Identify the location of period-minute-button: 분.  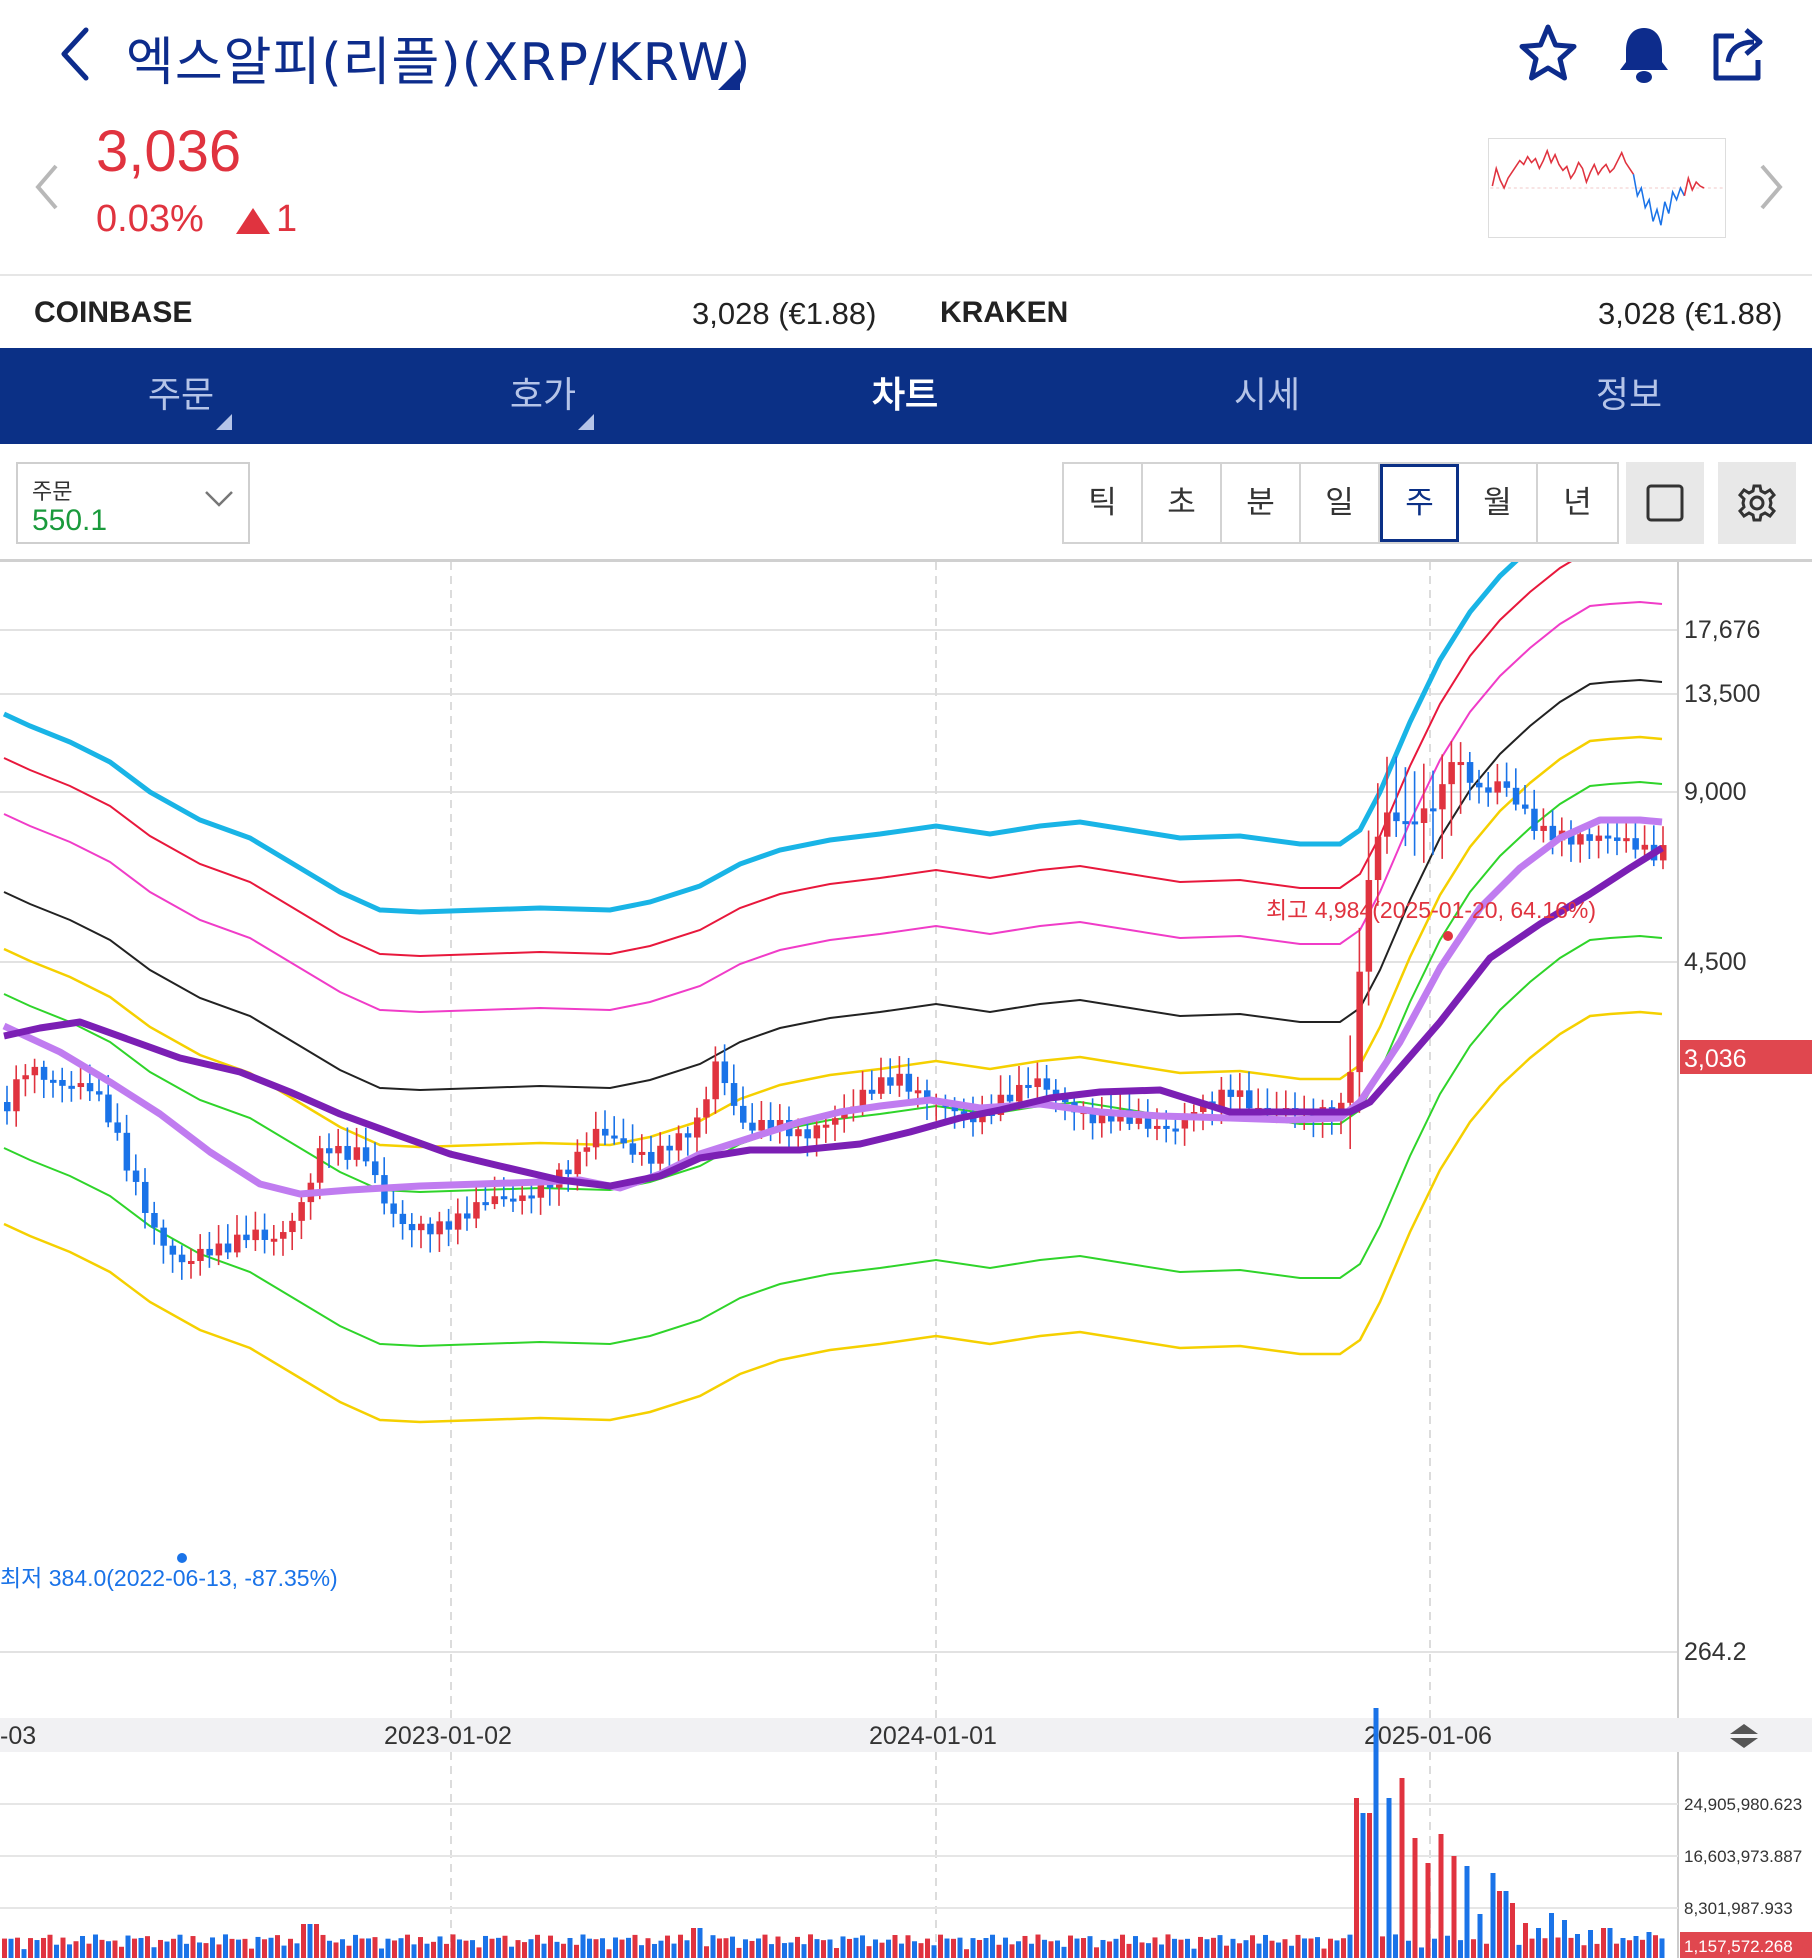
(1261, 503).